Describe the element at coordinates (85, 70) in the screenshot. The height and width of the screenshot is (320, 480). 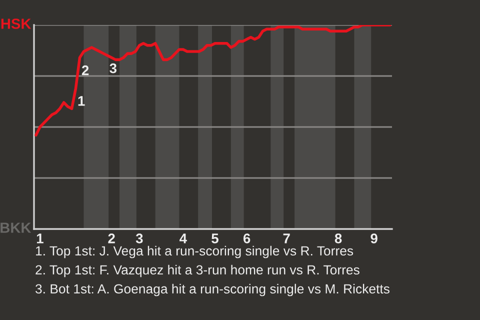
I see `annotation: 2` at that location.